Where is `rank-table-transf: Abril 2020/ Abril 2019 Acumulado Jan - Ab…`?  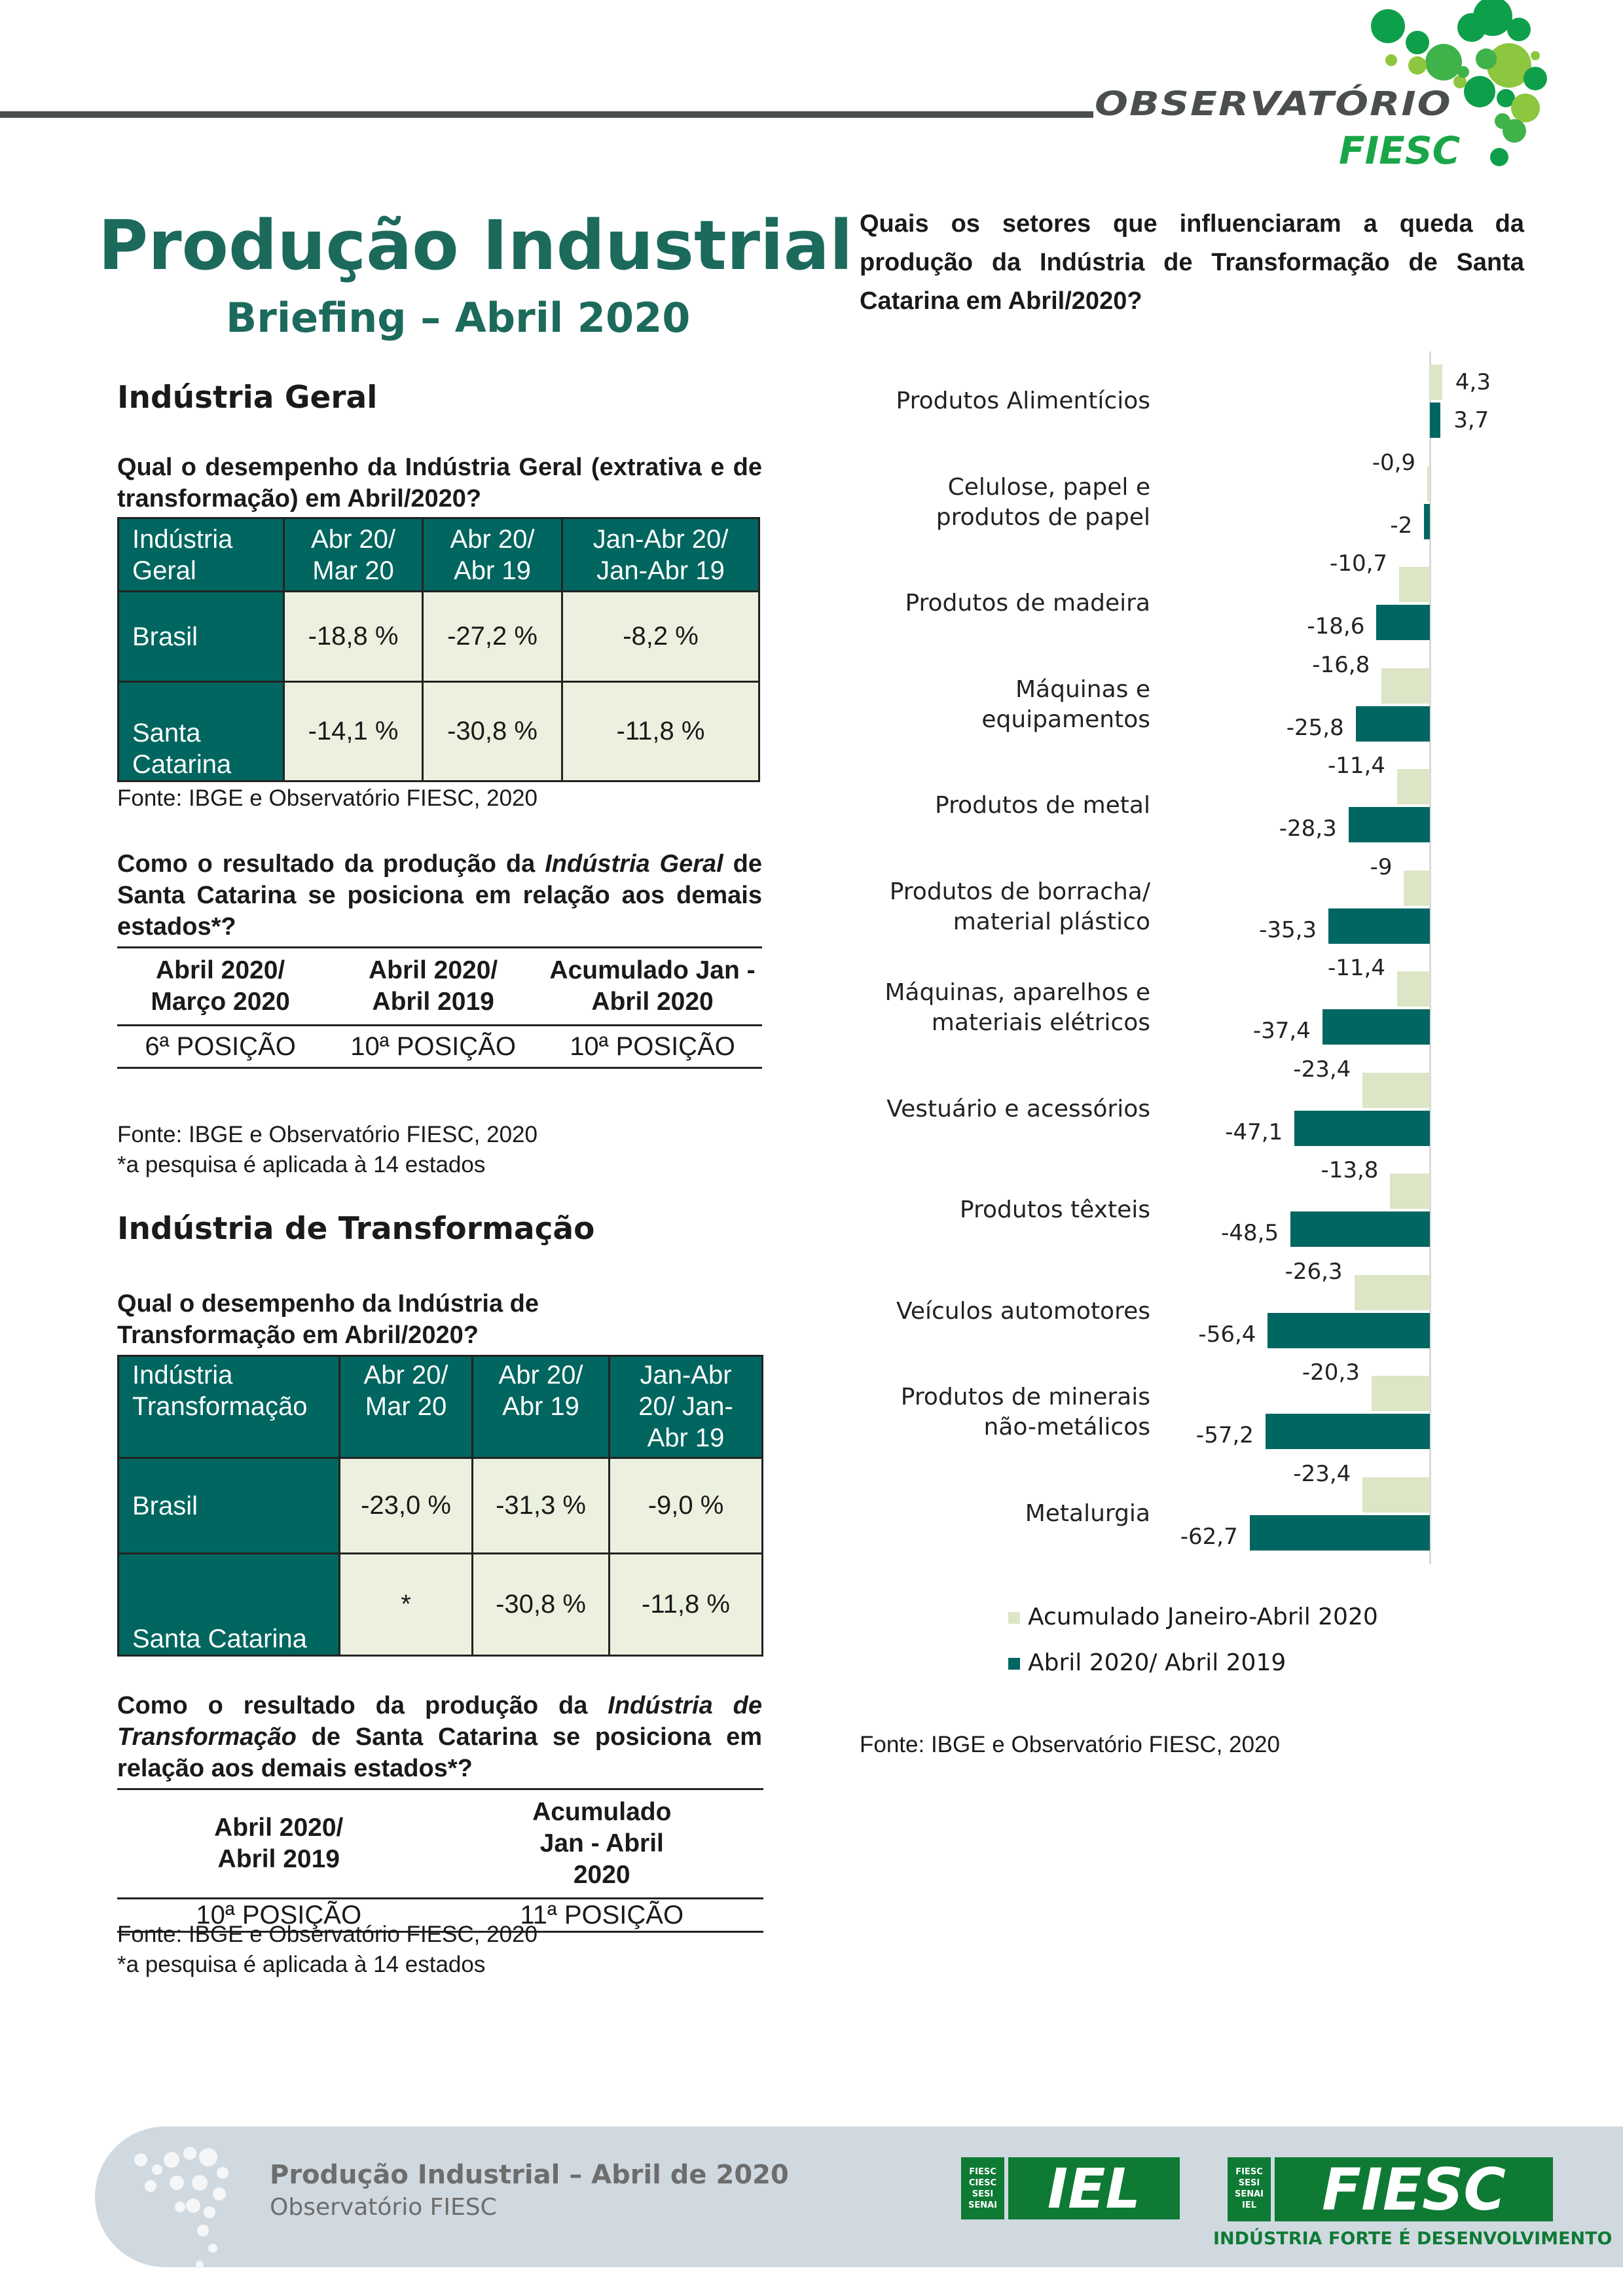 rank-table-transf: Abril 2020/ Abril 2019 Acumulado Jan - Ab… is located at coordinates (440, 1860).